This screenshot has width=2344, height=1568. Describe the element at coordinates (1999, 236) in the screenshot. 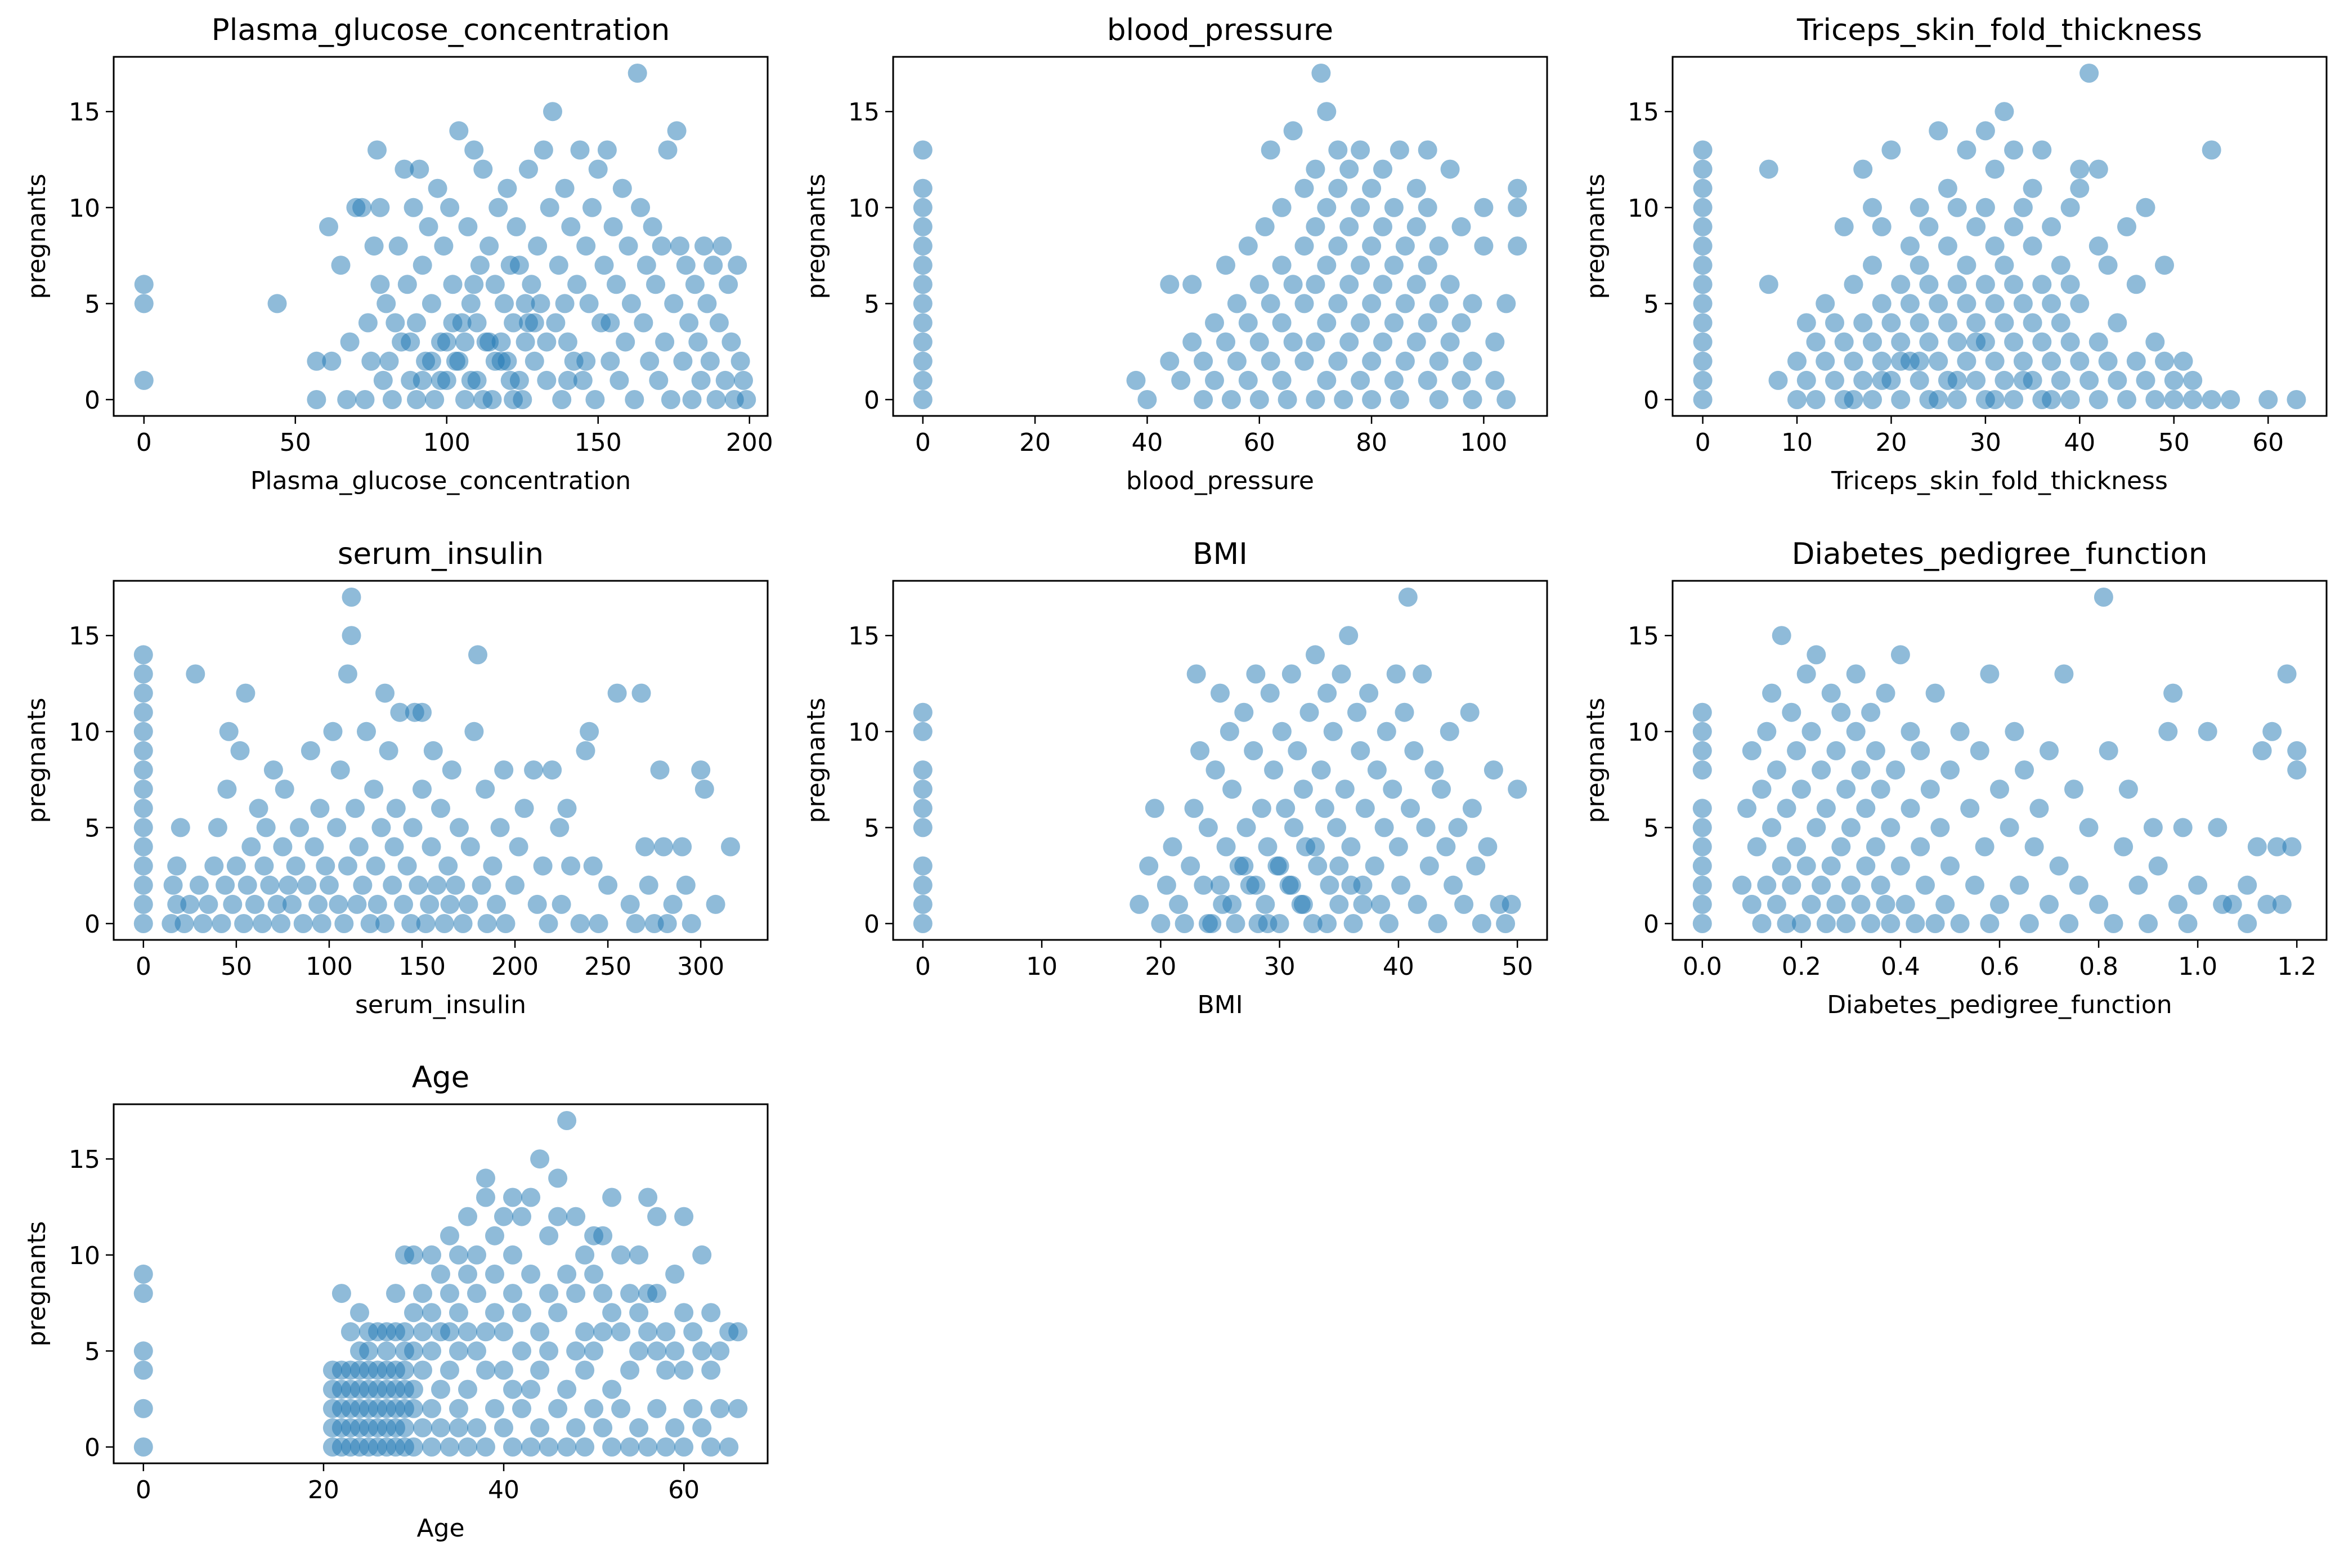

I see `scatter-points` at that location.